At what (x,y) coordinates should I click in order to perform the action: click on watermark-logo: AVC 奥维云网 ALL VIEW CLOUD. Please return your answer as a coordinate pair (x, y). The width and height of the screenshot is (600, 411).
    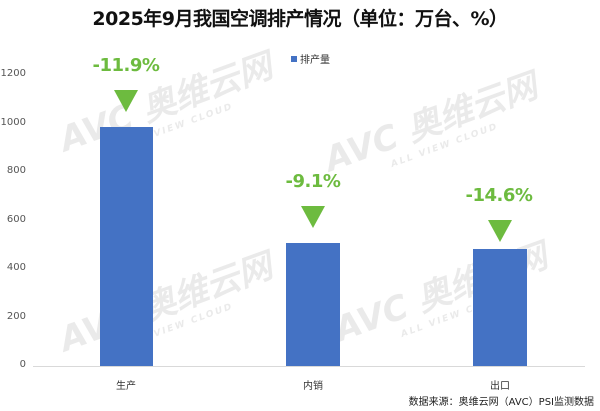
    Looking at the image, I should click on (166, 303).